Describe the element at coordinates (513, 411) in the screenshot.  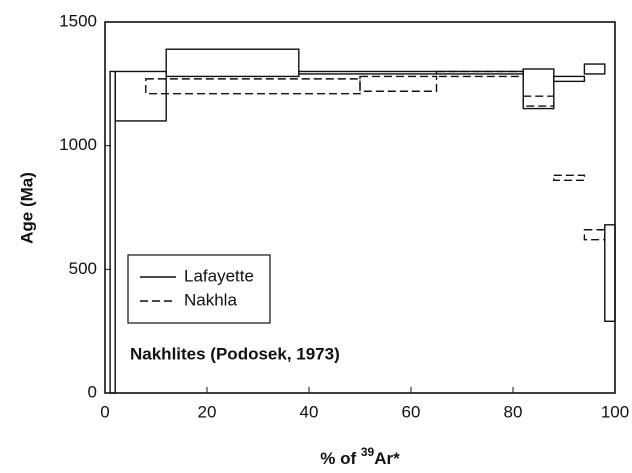
I see `x-tick-label: 80` at that location.